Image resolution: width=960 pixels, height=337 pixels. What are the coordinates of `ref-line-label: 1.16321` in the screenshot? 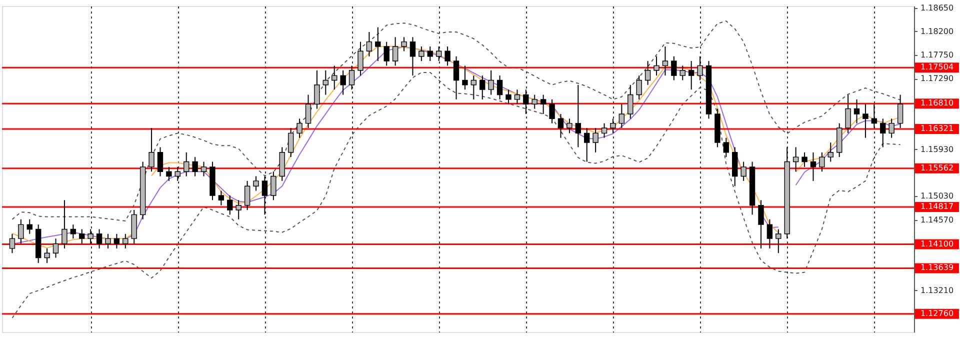 It's located at (937, 128).